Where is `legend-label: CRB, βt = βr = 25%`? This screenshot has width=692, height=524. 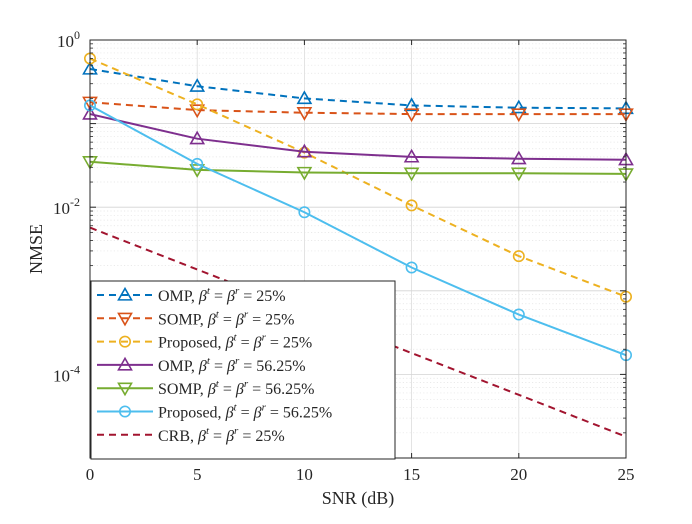
legend-label: CRB, βt = βr = 25% is located at coordinates (221, 435).